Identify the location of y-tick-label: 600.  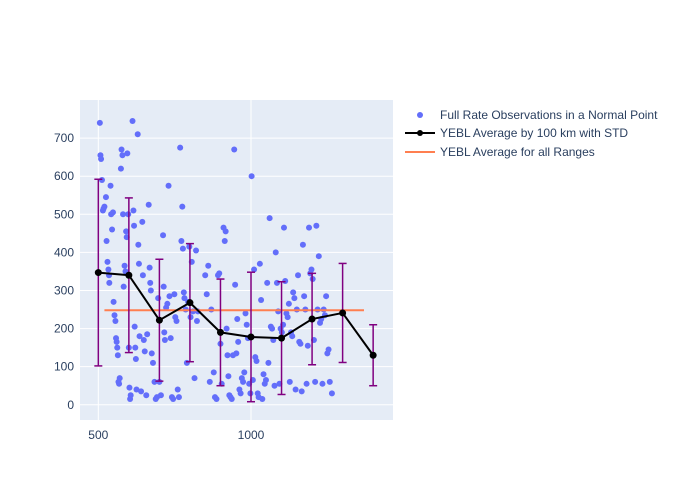
(64, 176).